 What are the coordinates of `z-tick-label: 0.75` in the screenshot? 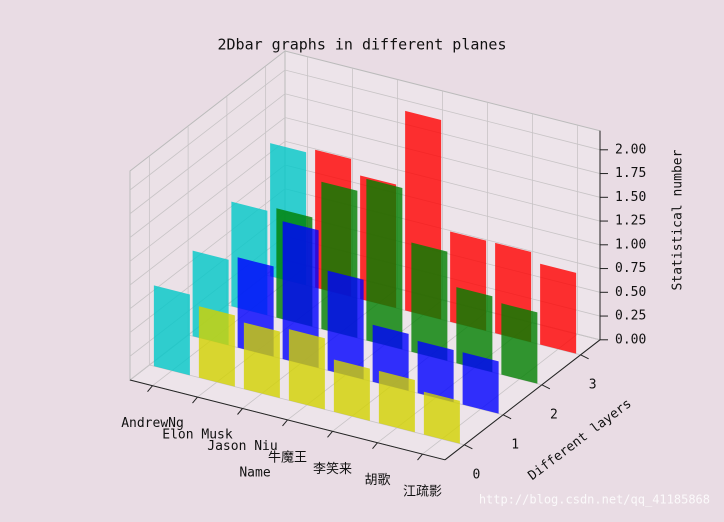 It's located at (630, 268).